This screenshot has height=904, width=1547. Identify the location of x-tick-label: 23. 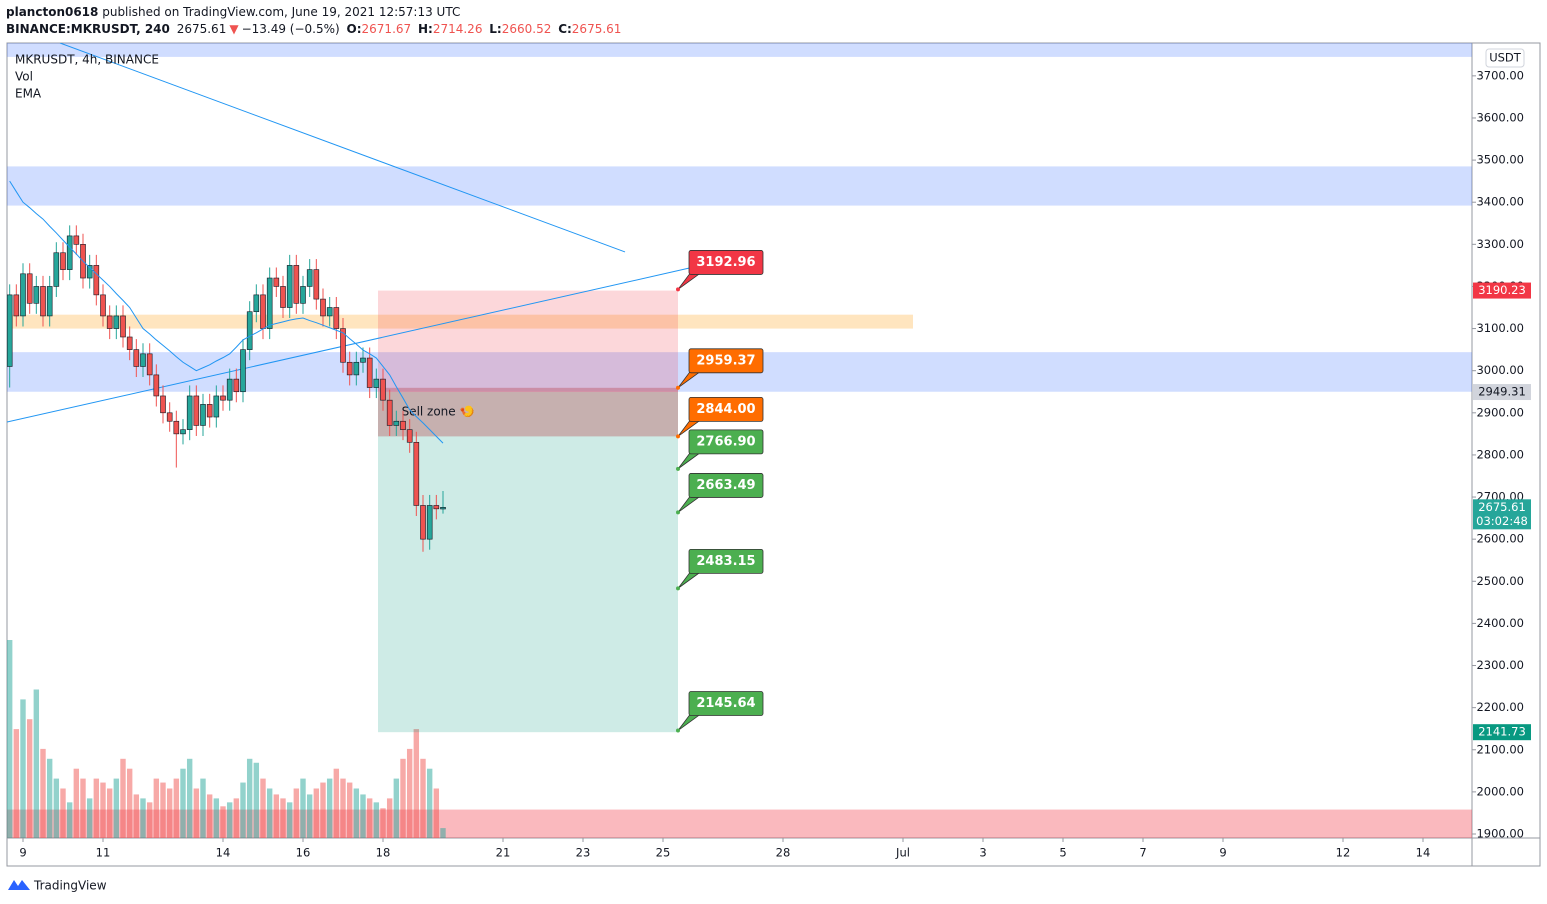
(583, 853).